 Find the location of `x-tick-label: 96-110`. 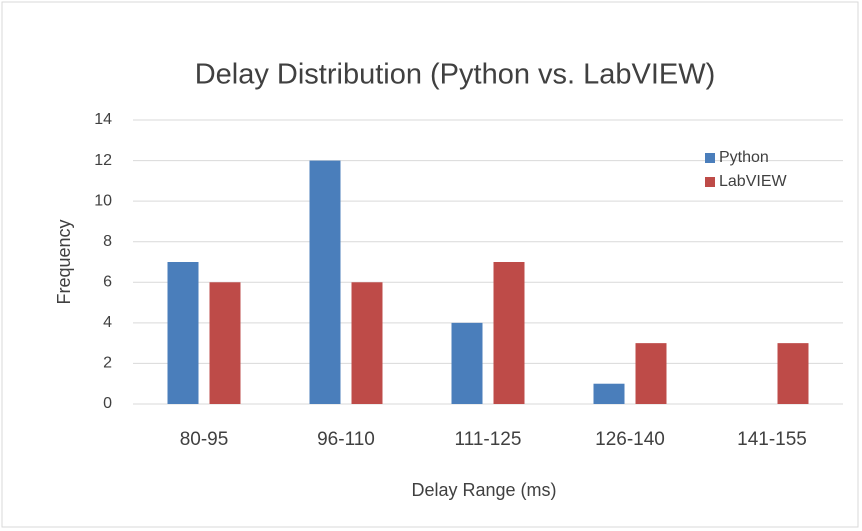

x-tick-label: 96-110 is located at coordinates (346, 439).